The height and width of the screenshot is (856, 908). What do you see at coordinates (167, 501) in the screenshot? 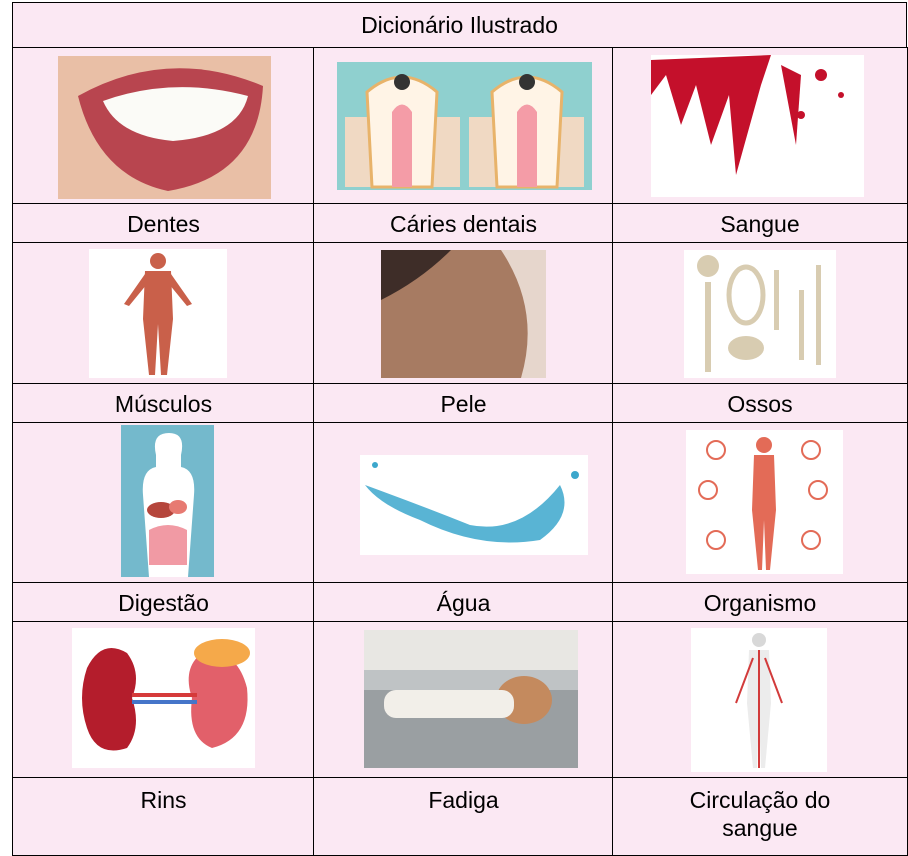
I see `image-digestion` at bounding box center [167, 501].